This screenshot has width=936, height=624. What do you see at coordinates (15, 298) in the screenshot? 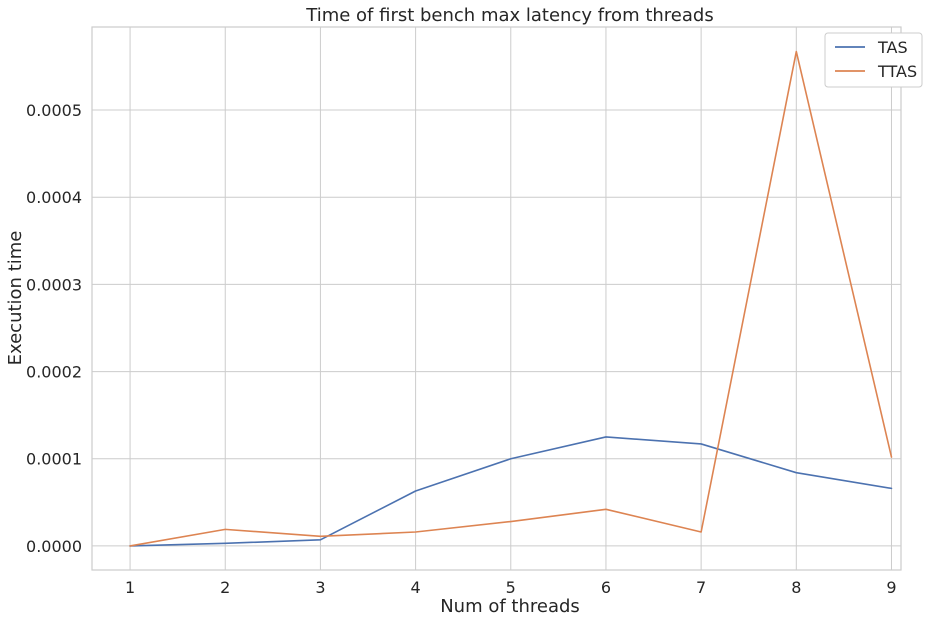
I see `y-axis-label: Execution time` at bounding box center [15, 298].